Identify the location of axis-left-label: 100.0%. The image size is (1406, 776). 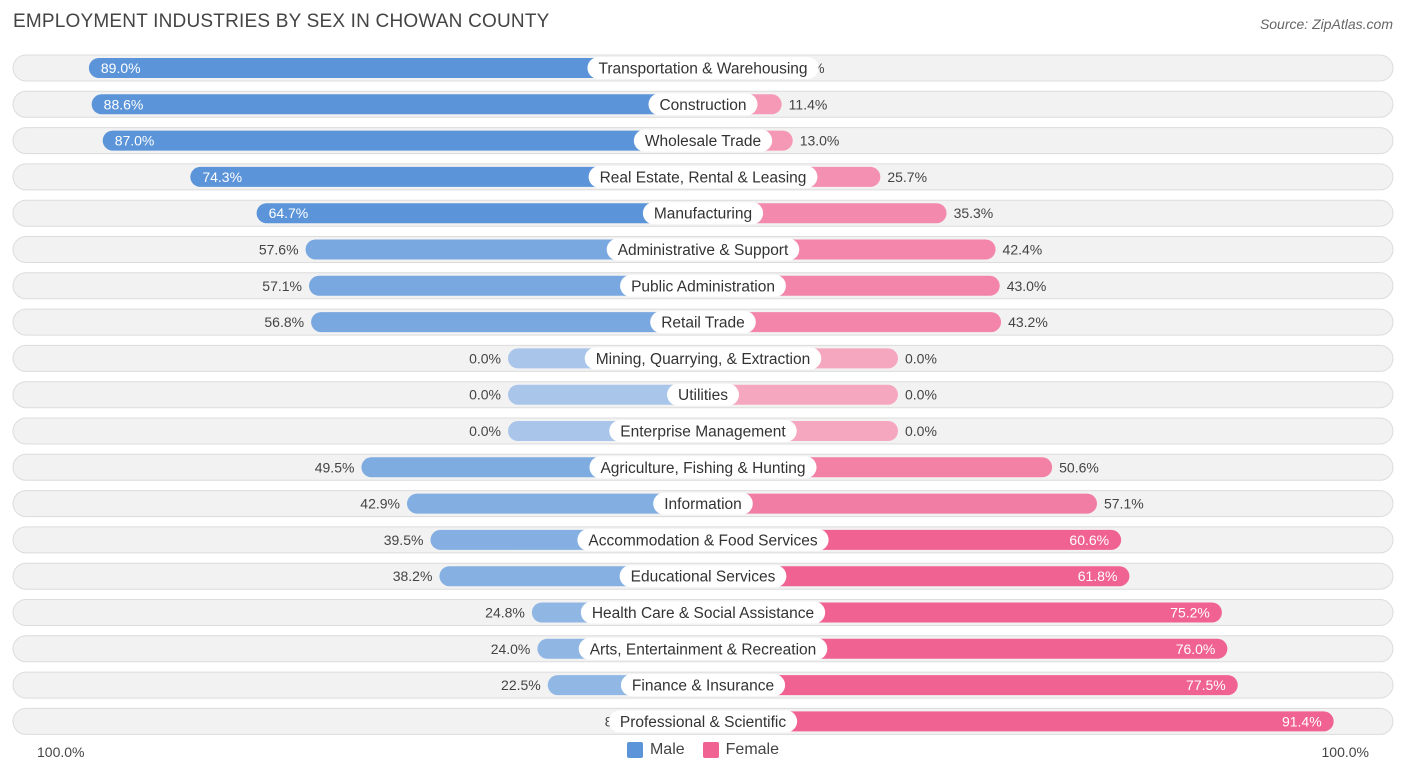
(61, 752).